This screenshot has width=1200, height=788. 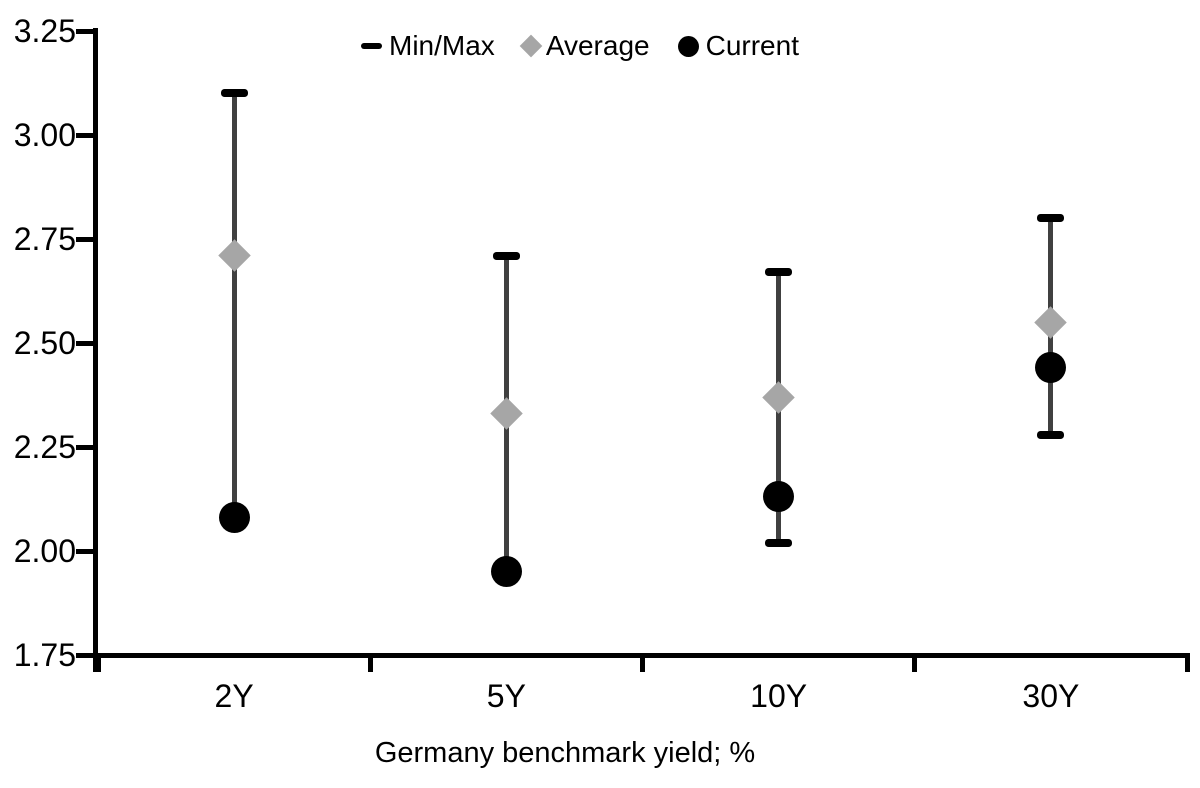 I want to click on y-axis-tick-label: 2.50, so click(x=44, y=343).